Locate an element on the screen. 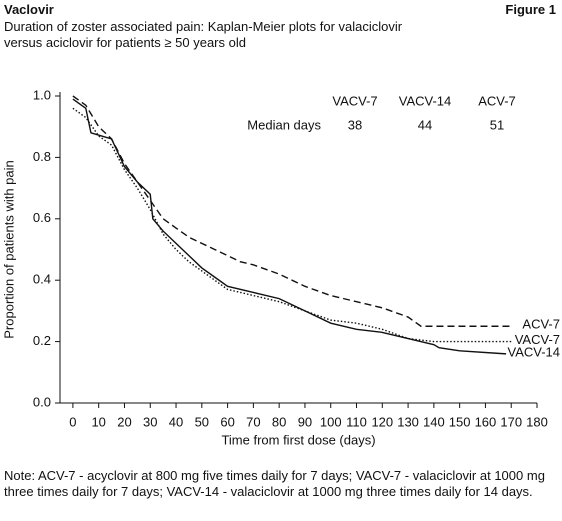 The width and height of the screenshot is (562, 521). x-tick-label: 50 is located at coordinates (202, 421).